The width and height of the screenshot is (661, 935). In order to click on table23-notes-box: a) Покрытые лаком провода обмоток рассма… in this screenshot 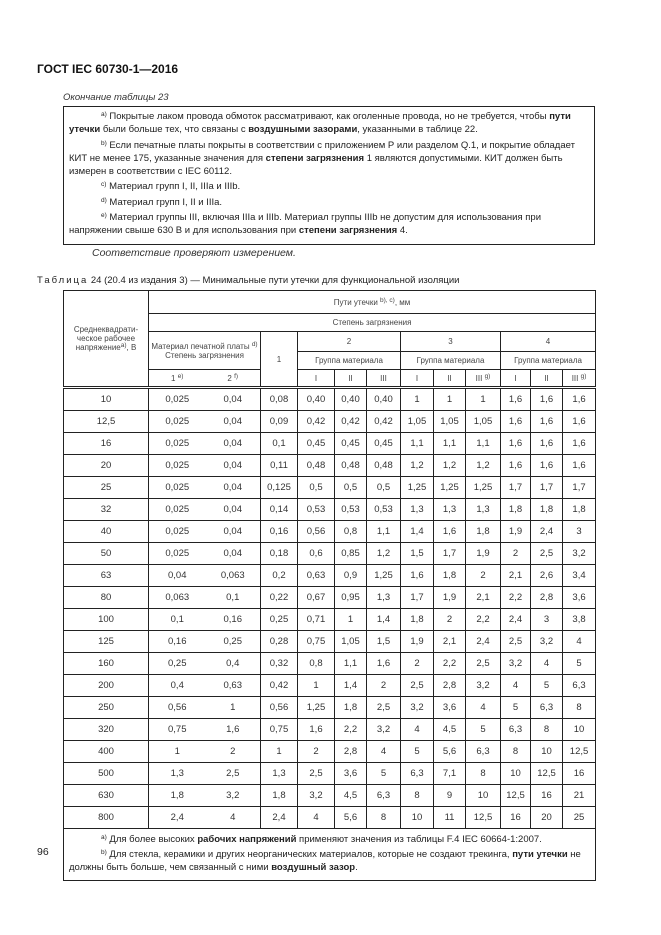, I will do `click(329, 175)`.